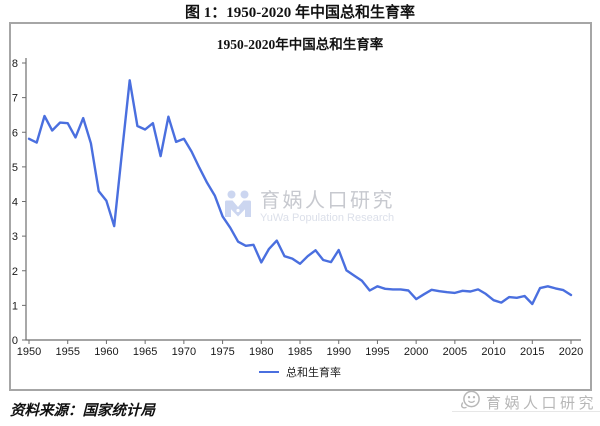 The width and height of the screenshot is (600, 426). I want to click on footer-watermark: 育娲人口研究, so click(527, 402).